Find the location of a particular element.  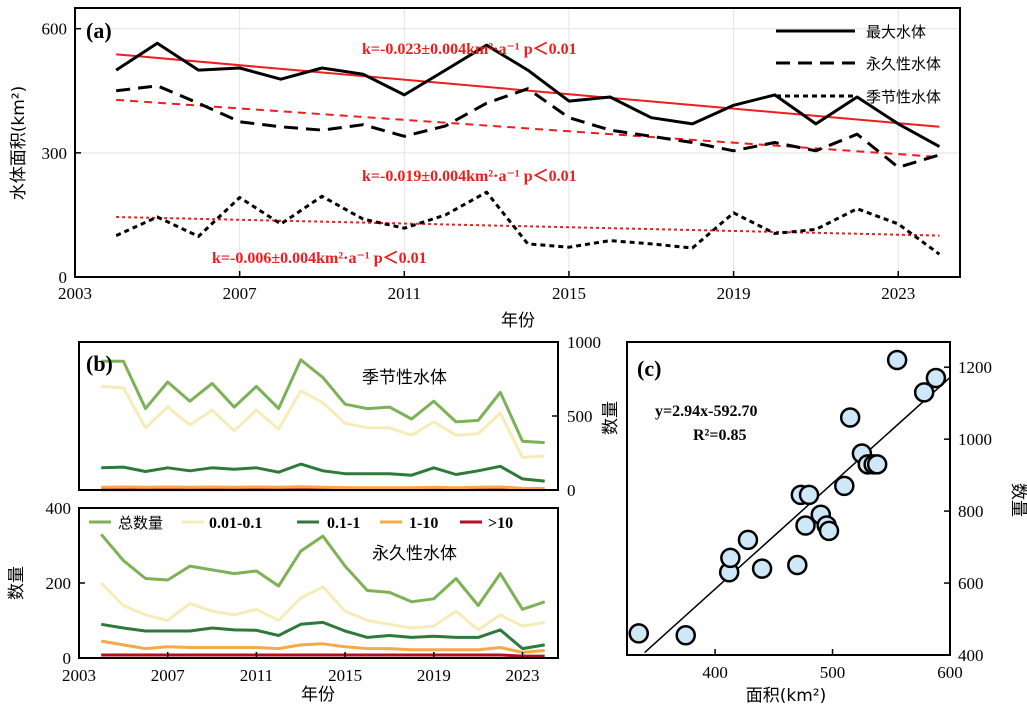

y-tick-label: 500 is located at coordinates (580, 416).